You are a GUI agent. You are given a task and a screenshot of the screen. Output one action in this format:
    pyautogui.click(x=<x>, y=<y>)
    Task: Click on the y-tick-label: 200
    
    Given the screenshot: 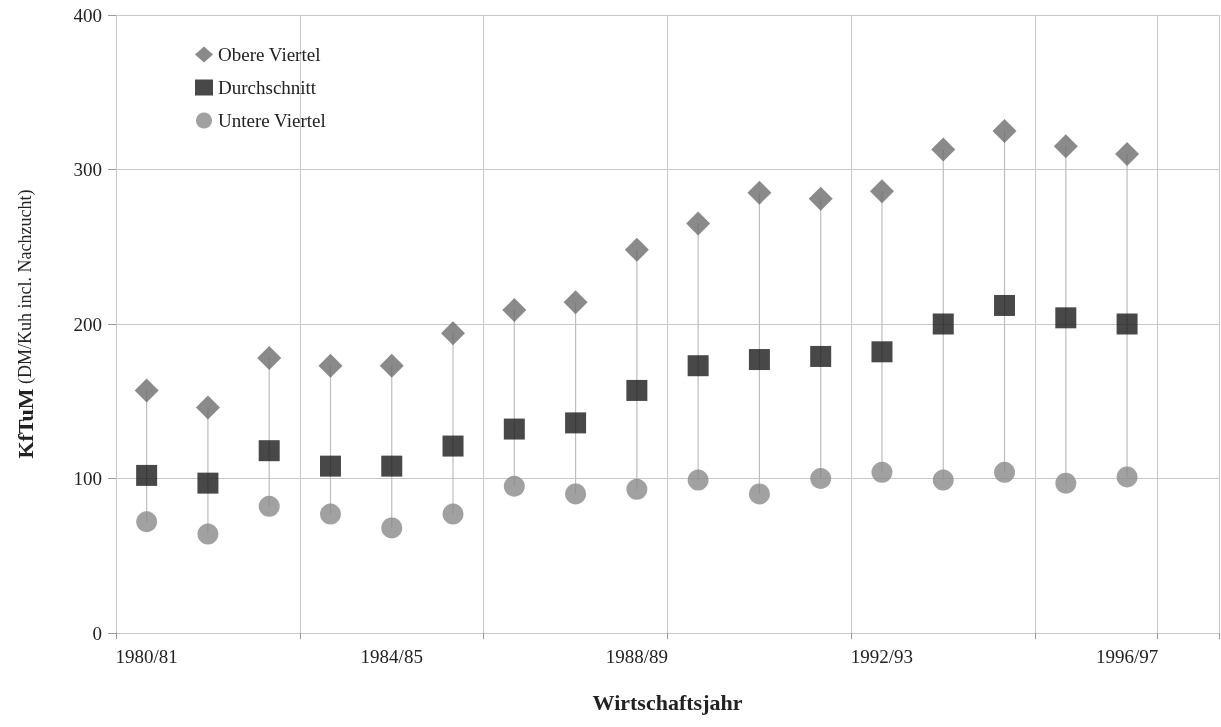 What is the action you would take?
    pyautogui.click(x=87, y=324)
    